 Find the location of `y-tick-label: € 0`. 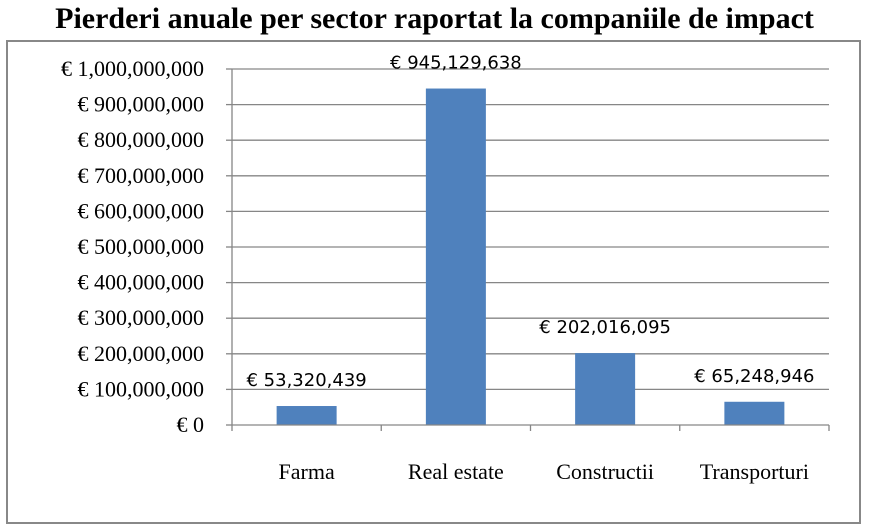

y-tick-label: € 0 is located at coordinates (191, 424).